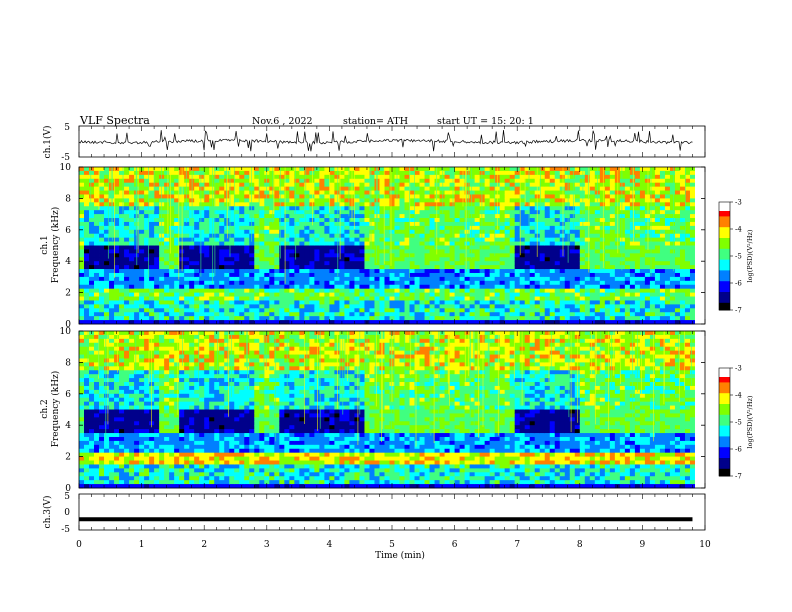  Describe the element at coordinates (47, 142) in the screenshot. I see `ch1-ylabel: ch.1(V)` at that location.